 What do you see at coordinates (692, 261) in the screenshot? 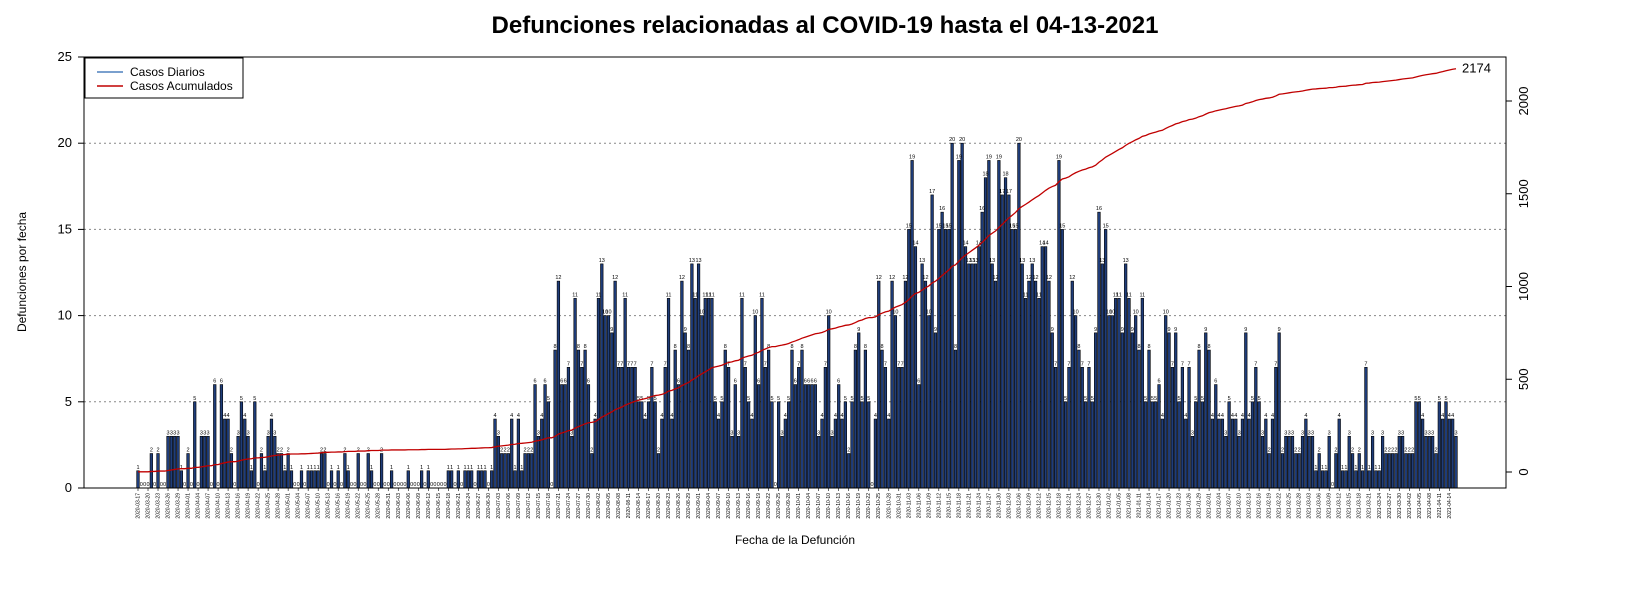
I see `bar-value-label: 13` at bounding box center [692, 261].